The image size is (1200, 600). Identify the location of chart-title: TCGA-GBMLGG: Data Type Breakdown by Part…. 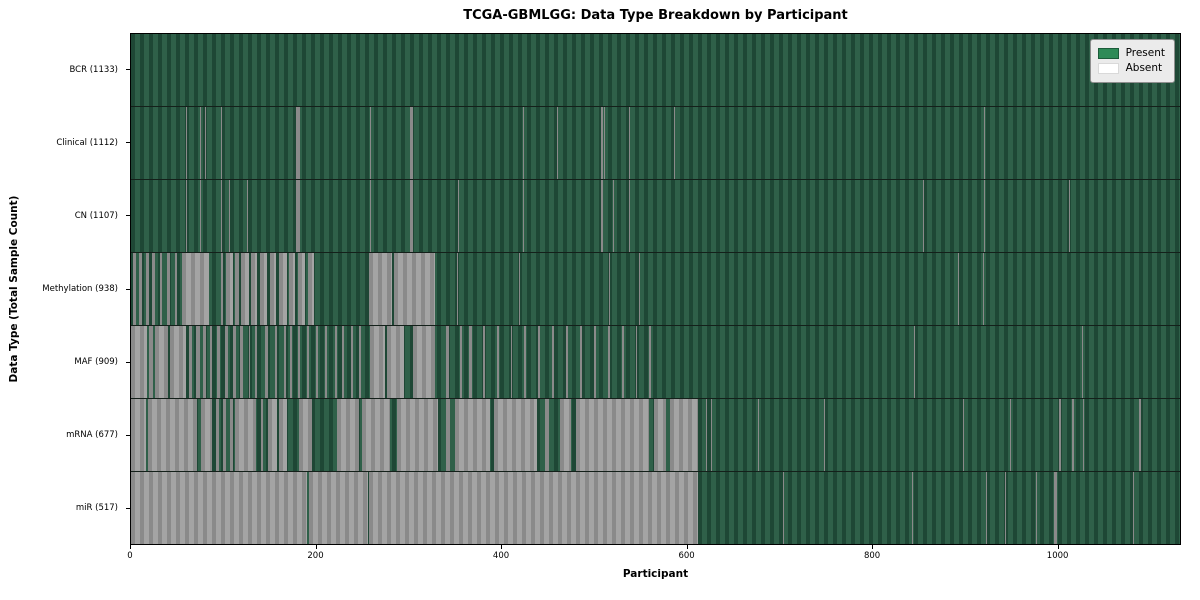
(655, 15).